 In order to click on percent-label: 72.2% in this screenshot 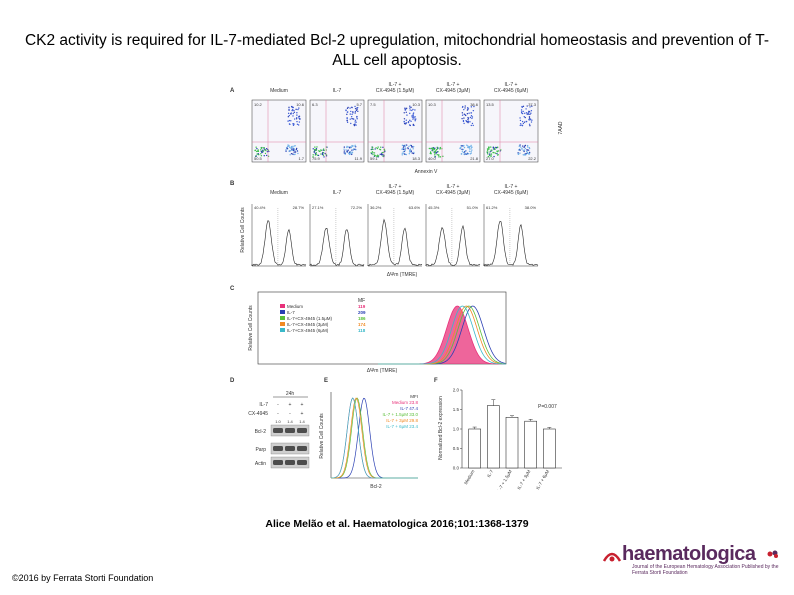, I will do `click(357, 207)`.